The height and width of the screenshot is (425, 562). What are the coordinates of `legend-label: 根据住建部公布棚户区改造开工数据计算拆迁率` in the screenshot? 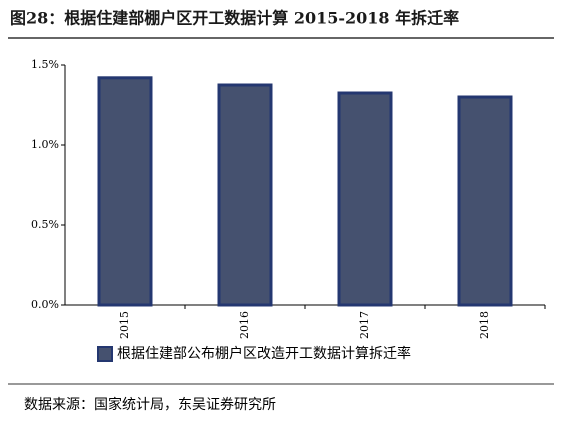 It's located at (264, 353).